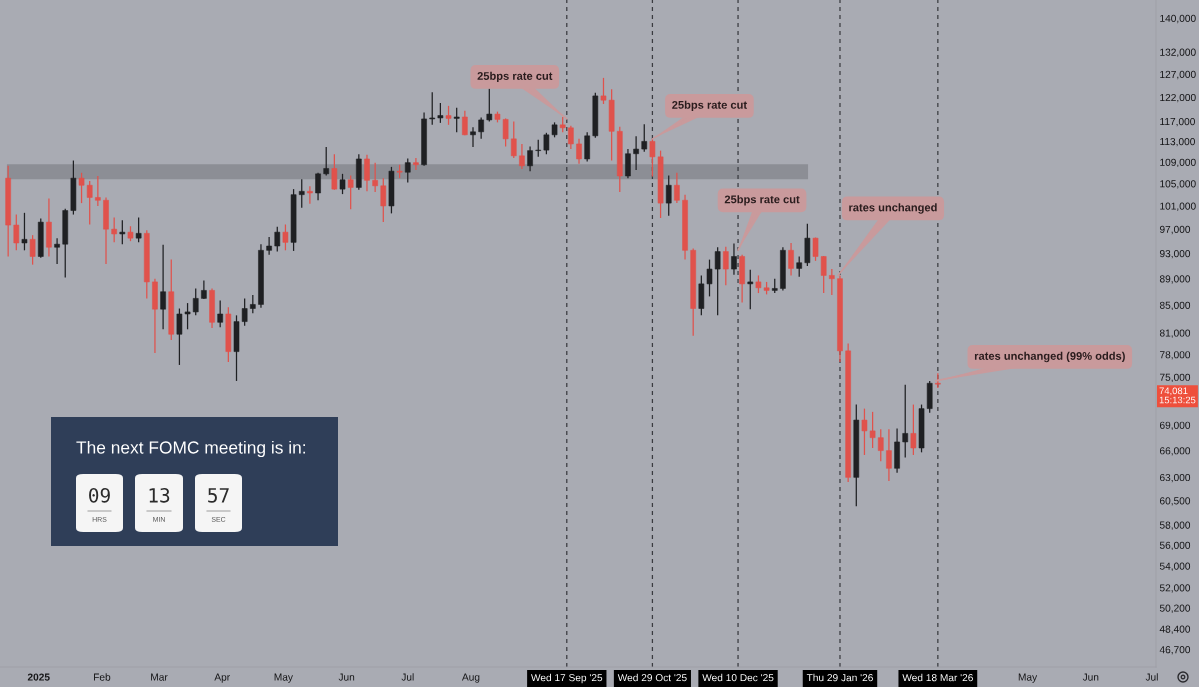 This screenshot has height=687, width=1199. What do you see at coordinates (567, 678) in the screenshot?
I see `ref-line-label: Wed 17 Sep '25` at bounding box center [567, 678].